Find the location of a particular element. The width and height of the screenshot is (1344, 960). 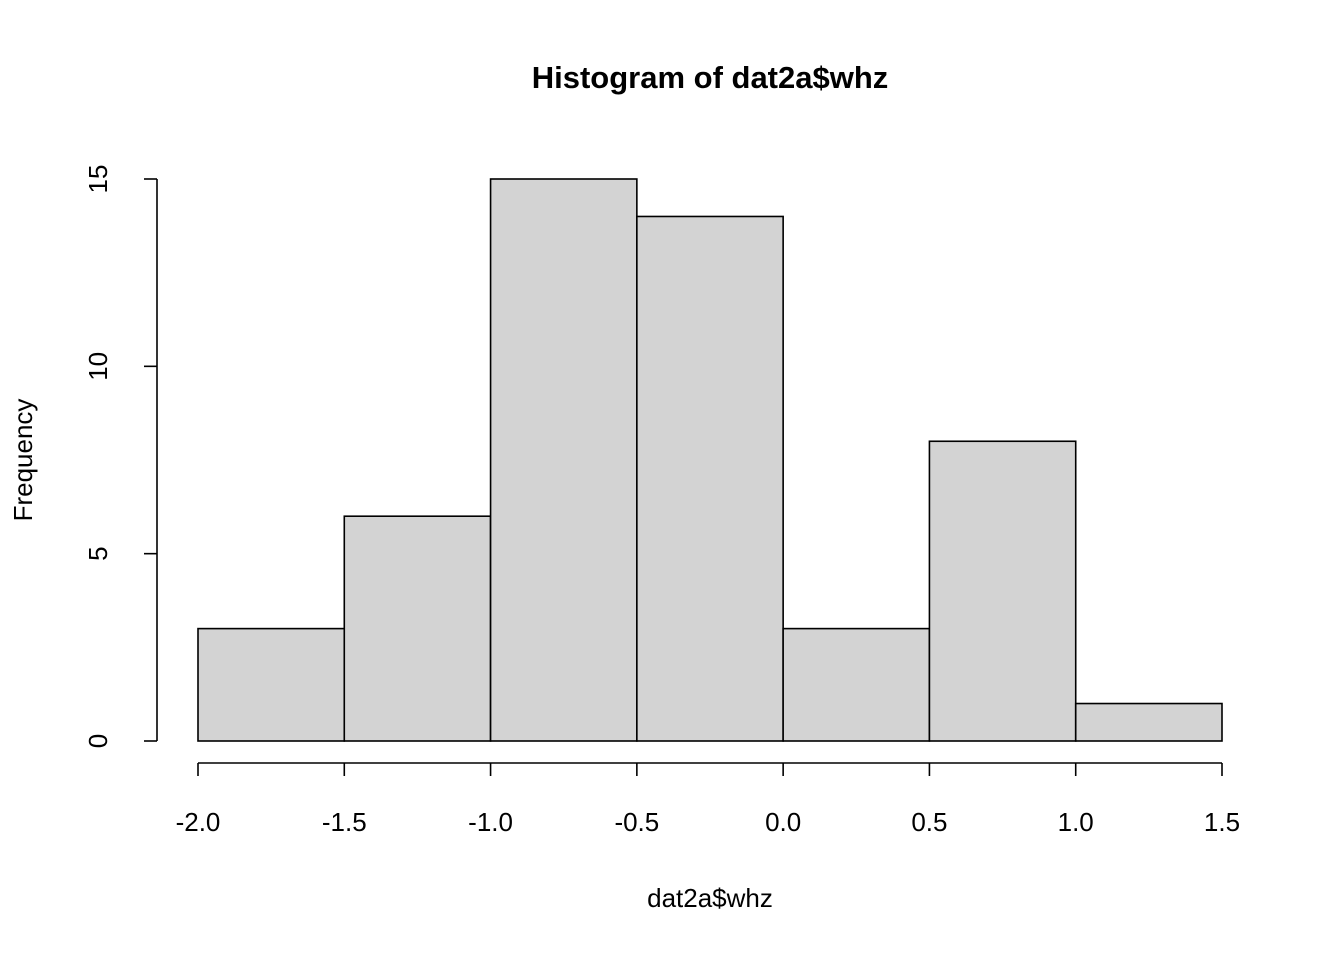

x-tick-label: 0.0 is located at coordinates (783, 822).